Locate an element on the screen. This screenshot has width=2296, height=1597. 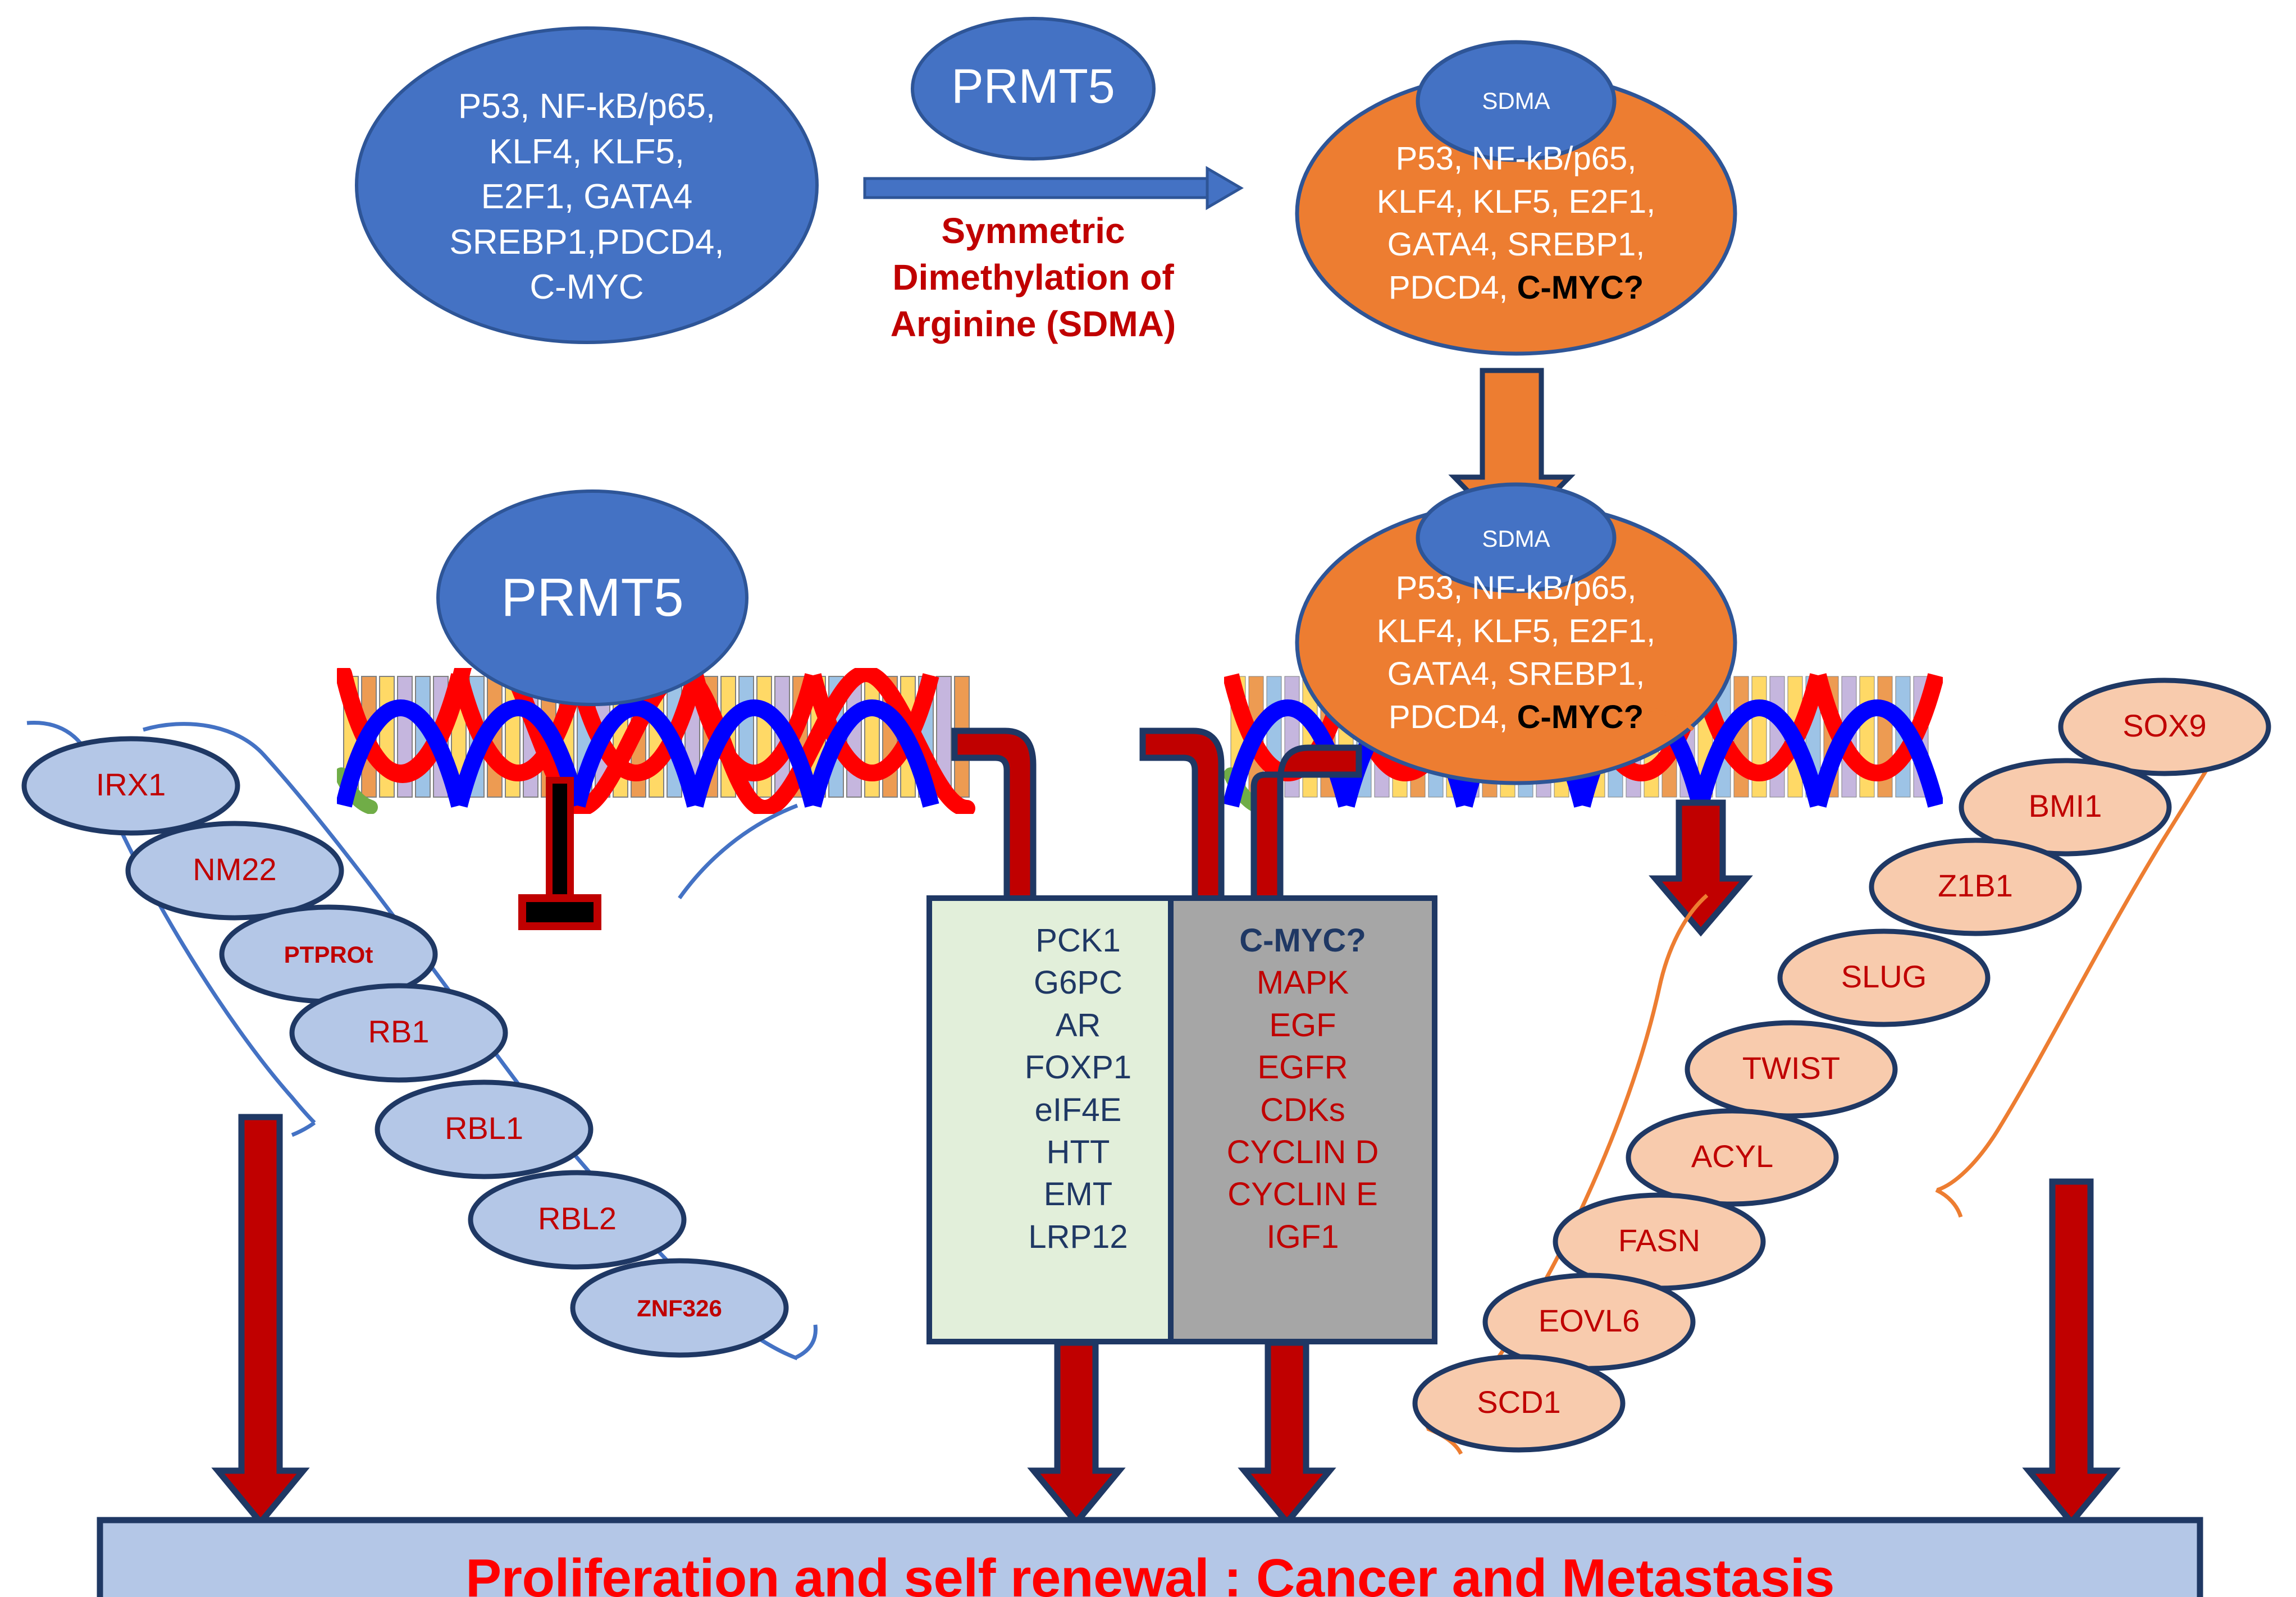
prmt5-enzyme-ellipse-middle is located at coordinates (592, 597).